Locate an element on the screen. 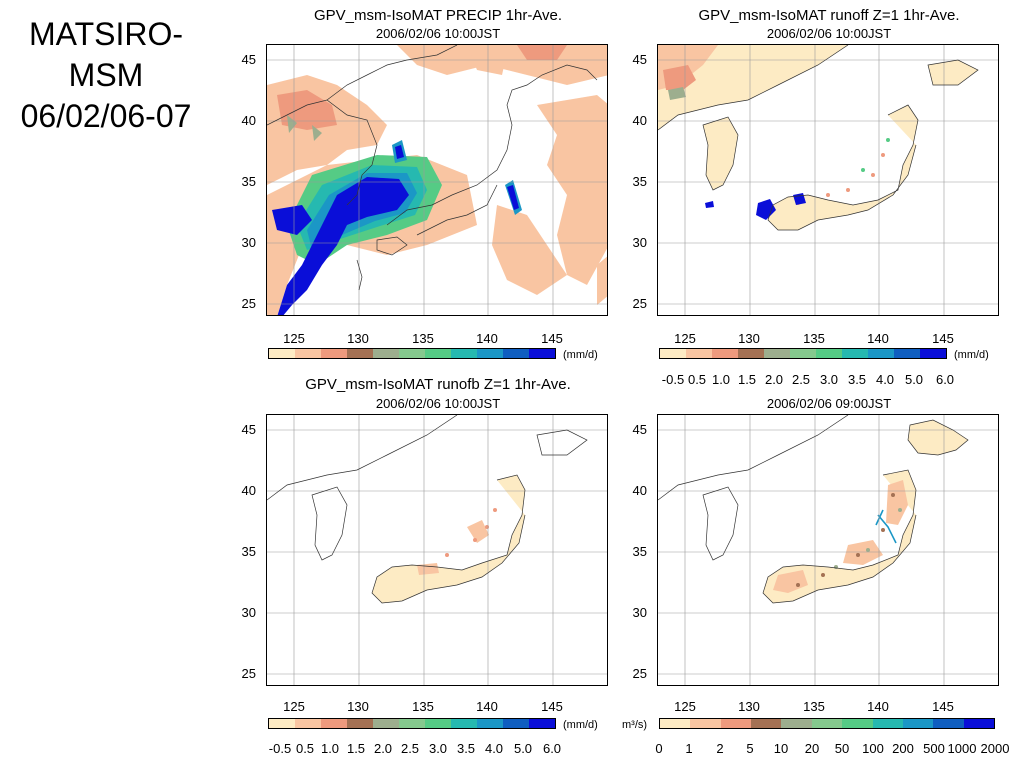 The width and height of the screenshot is (1024, 768). colorbar-label: 100 is located at coordinates (873, 748).